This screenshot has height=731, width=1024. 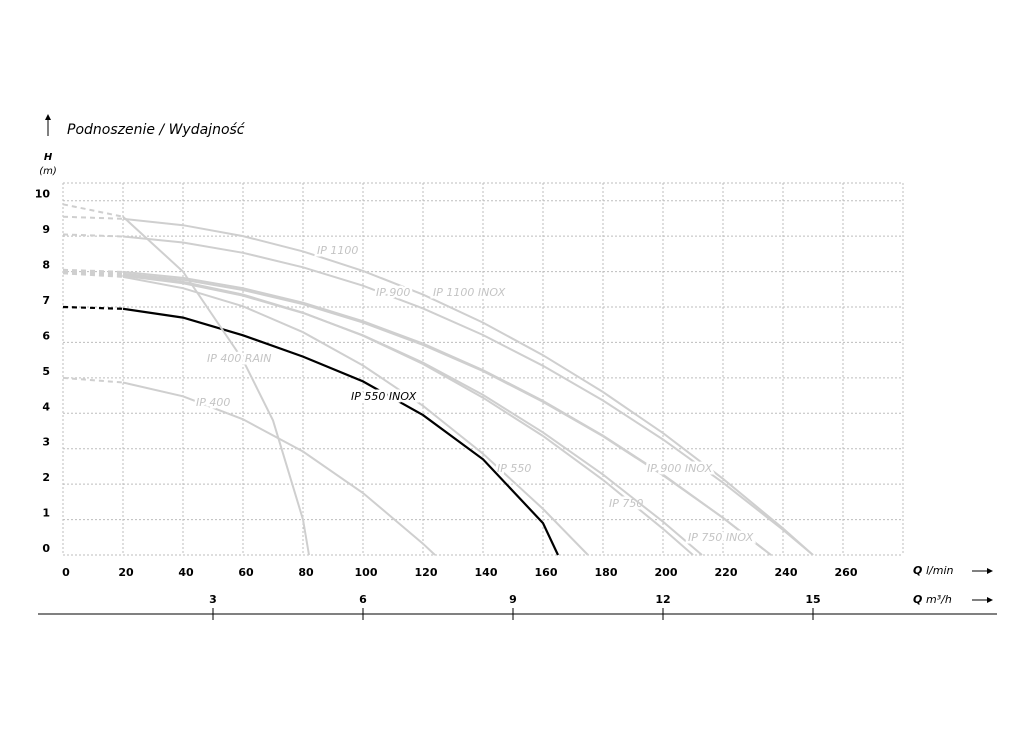 I want to click on x-tick-label: 40, so click(x=186, y=572).